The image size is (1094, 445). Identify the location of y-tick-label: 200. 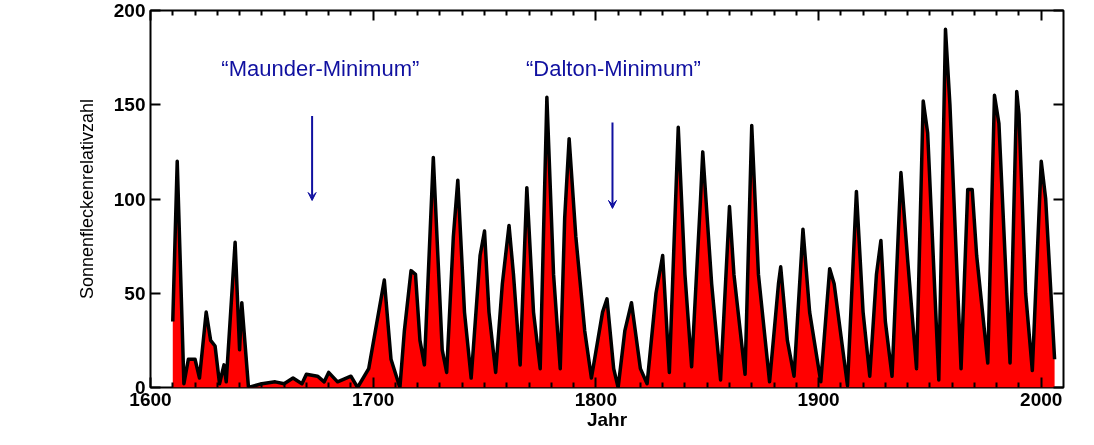
(129, 10).